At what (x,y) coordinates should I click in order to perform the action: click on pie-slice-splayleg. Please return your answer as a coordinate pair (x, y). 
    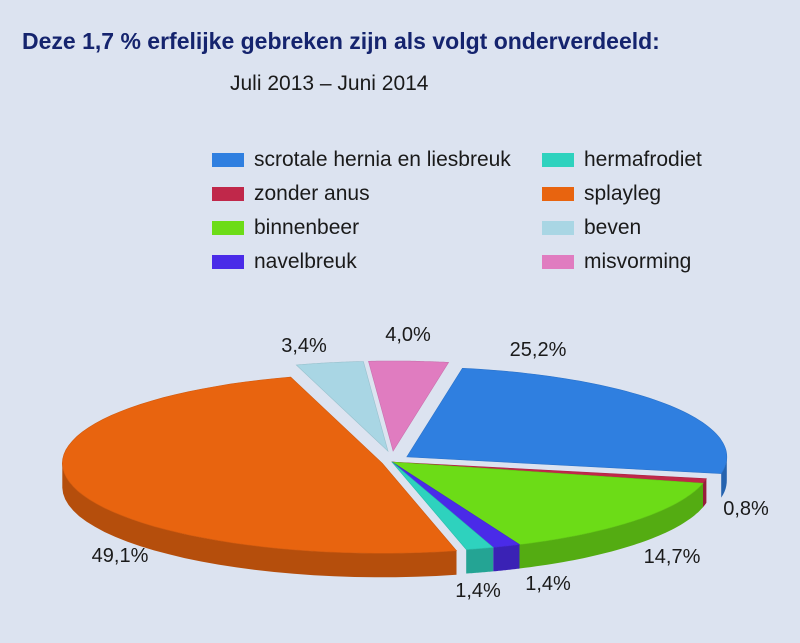
    Looking at the image, I should click on (259, 465).